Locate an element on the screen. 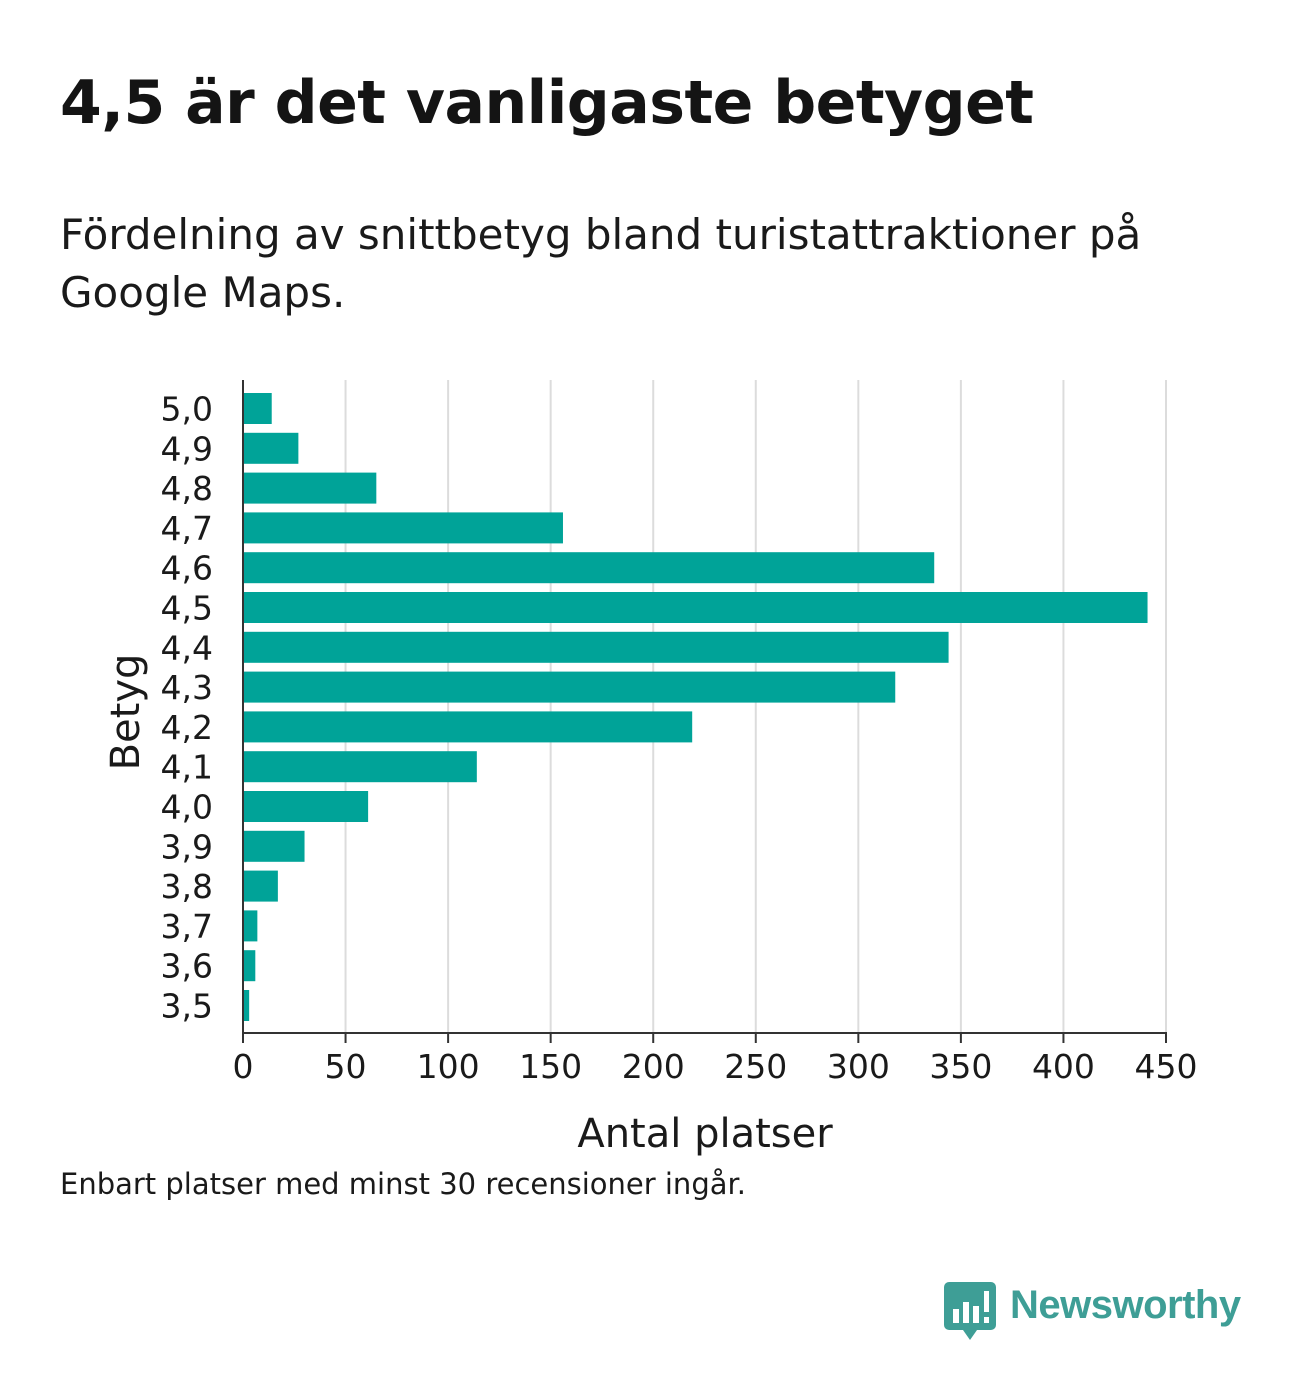 The width and height of the screenshot is (1302, 1400). x-axis-title: Antal platser is located at coordinates (705, 1134).